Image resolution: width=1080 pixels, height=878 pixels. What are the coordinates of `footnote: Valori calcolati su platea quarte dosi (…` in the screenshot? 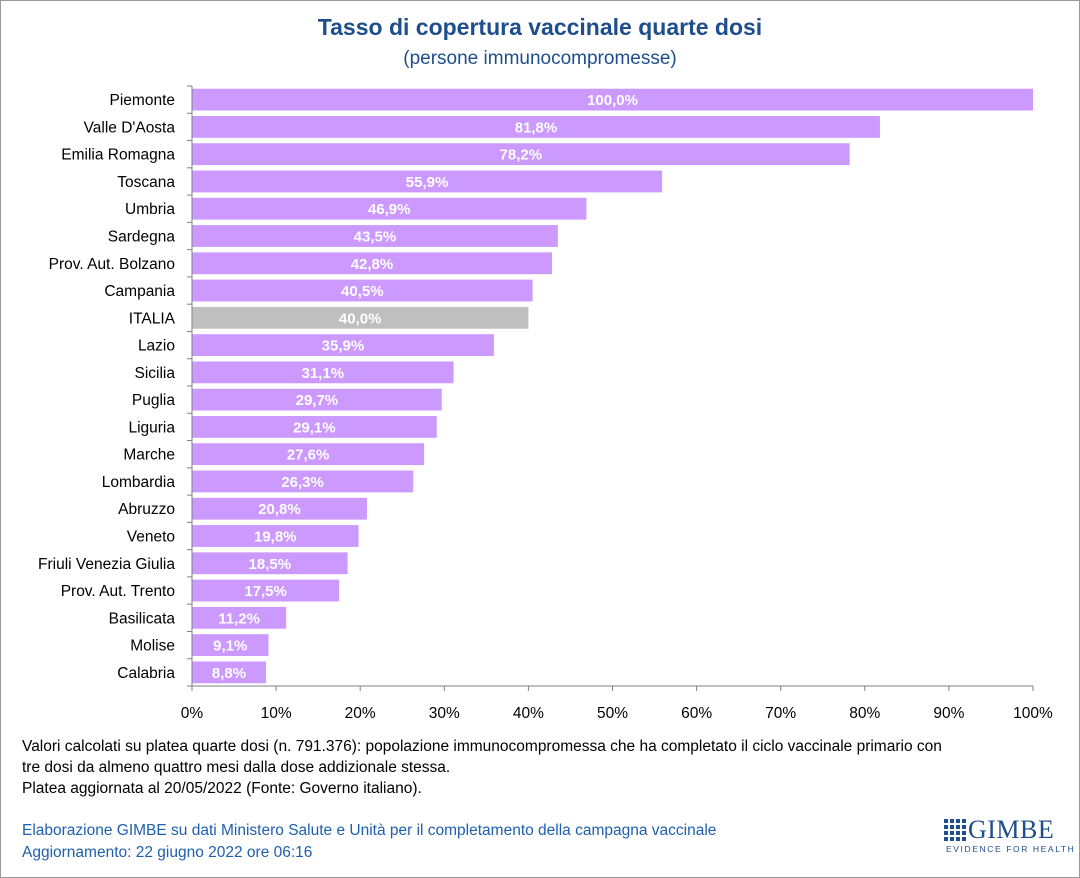 It's located at (542, 767).